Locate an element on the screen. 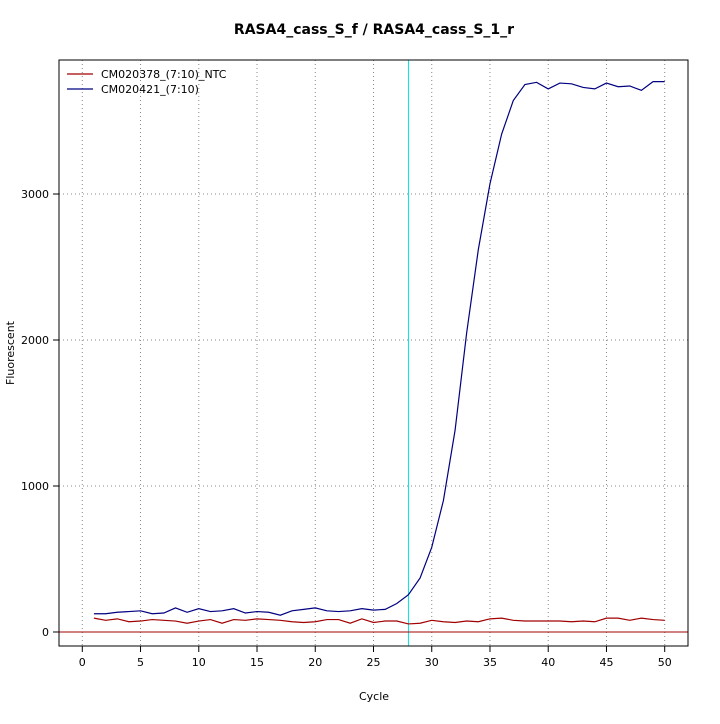  x-tick-label: 25 is located at coordinates (374, 662).